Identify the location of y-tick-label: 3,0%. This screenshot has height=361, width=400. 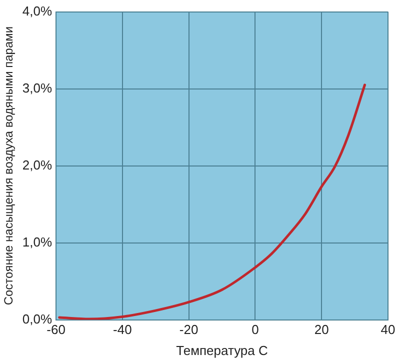
(37, 88).